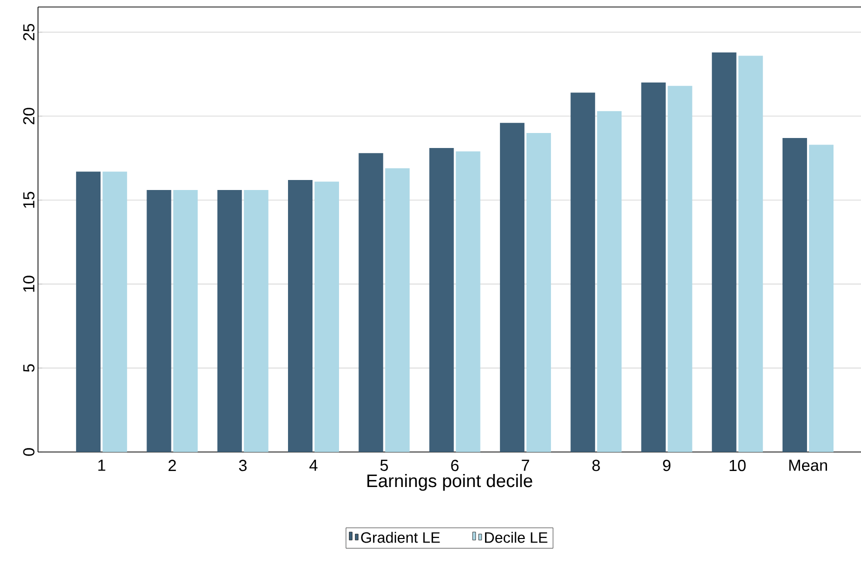 The image size is (861, 573). Describe the element at coordinates (400, 537) in the screenshot. I see `legend-label: Gradient LE` at that location.